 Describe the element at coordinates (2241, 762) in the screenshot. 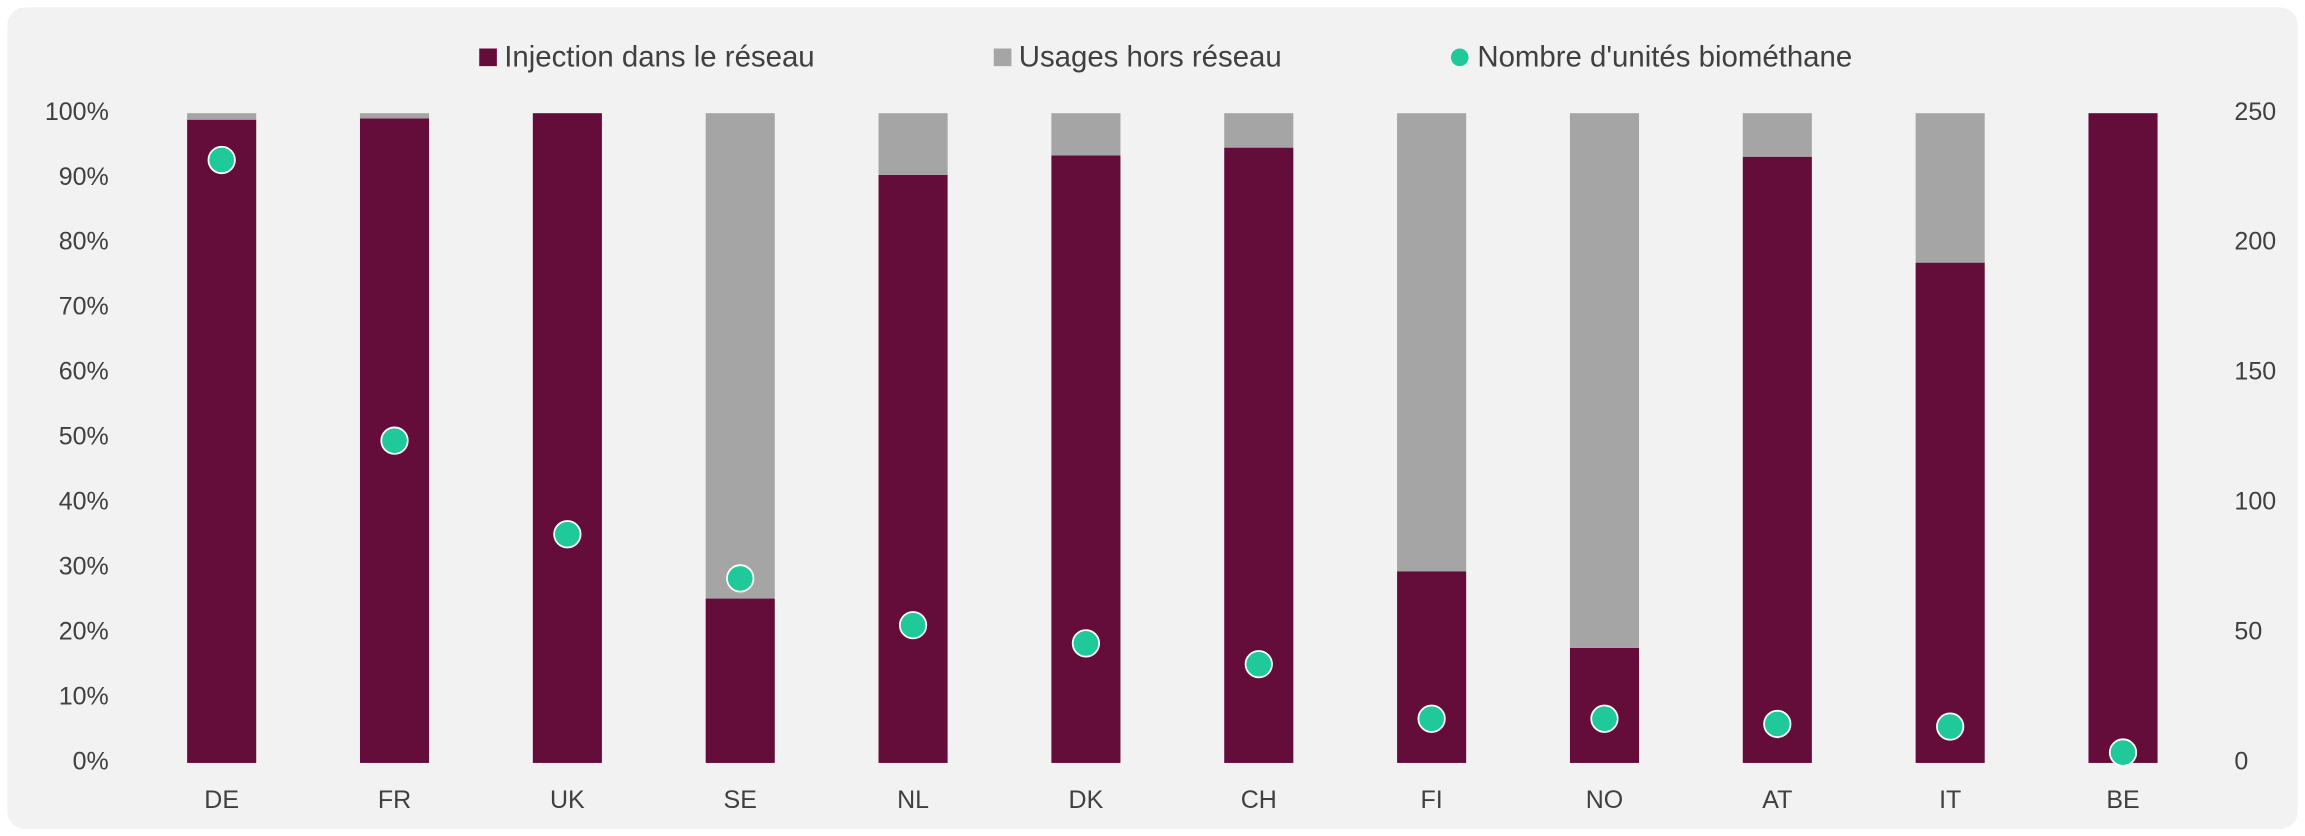

I see `y2-tick-label: 0` at that location.